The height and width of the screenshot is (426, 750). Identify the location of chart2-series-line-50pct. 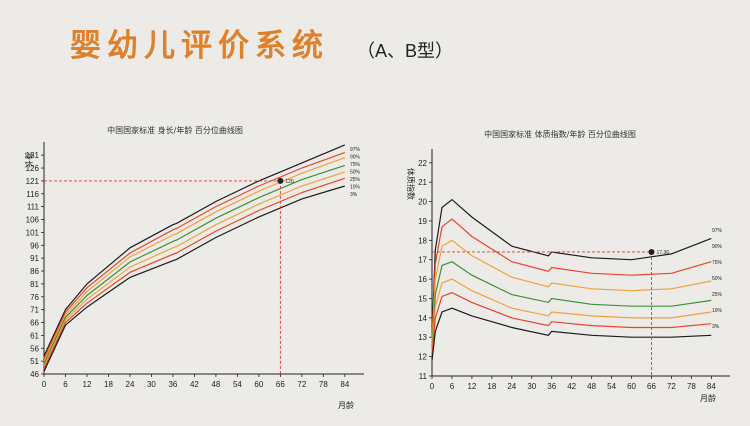
(571, 305).